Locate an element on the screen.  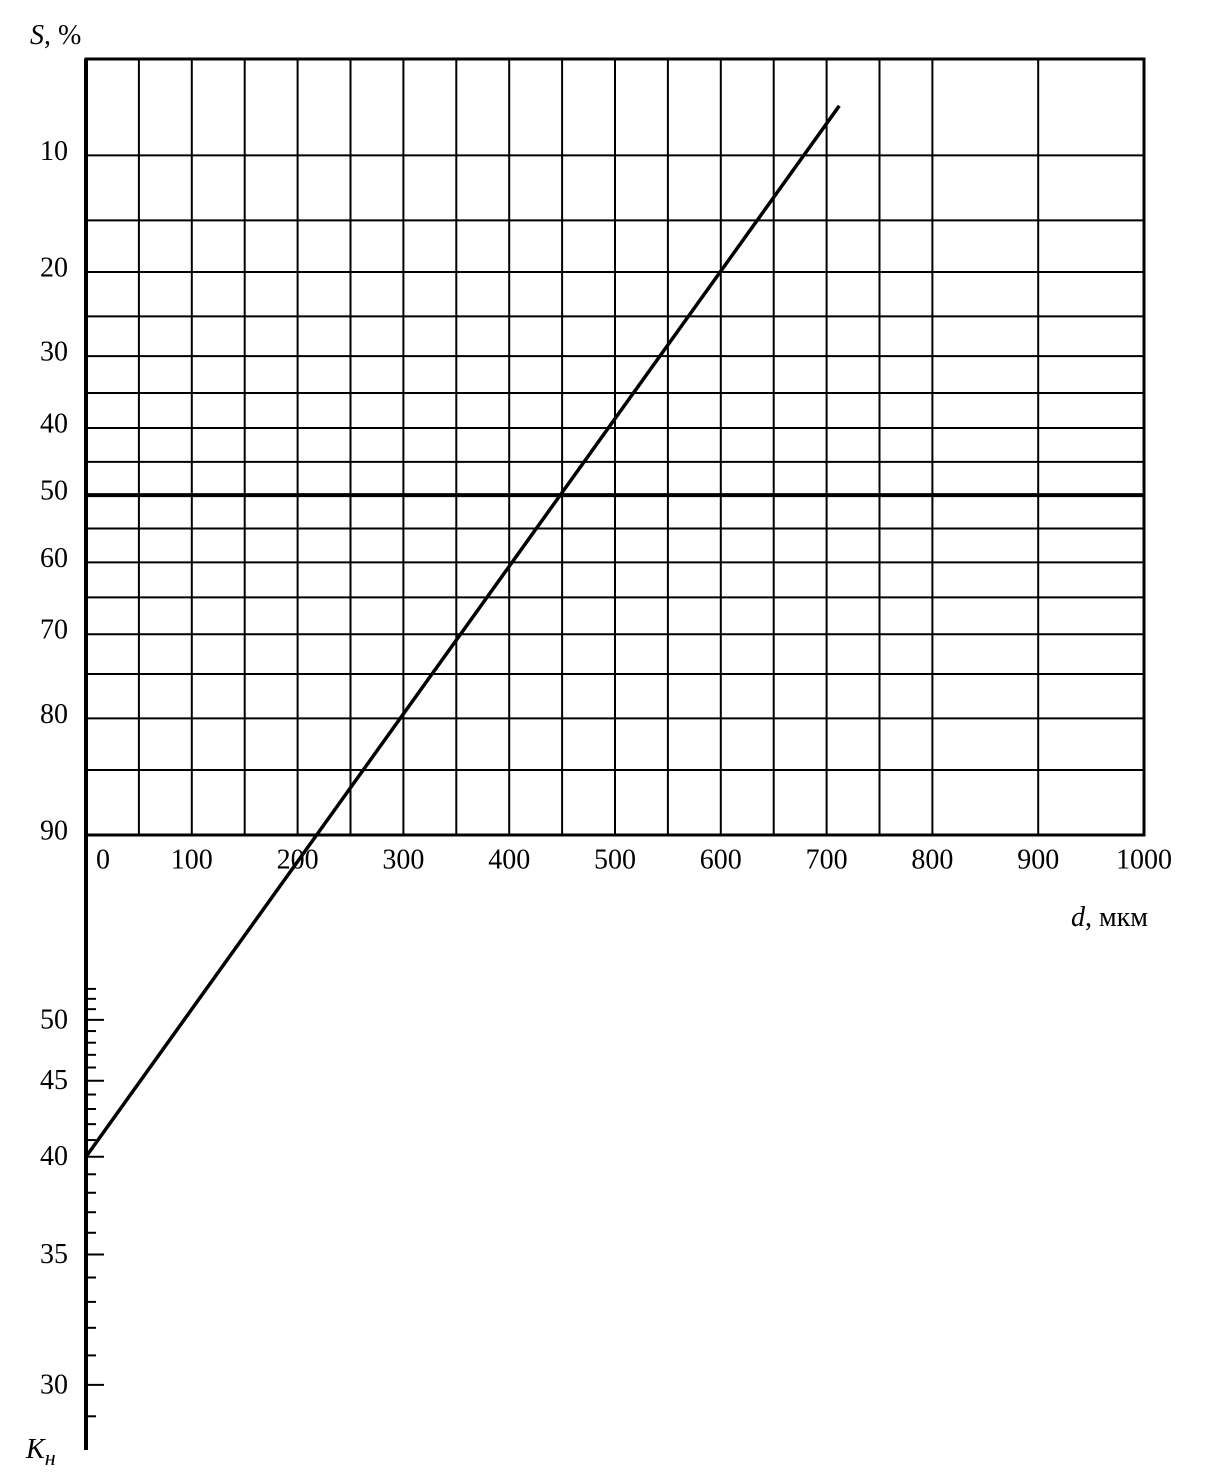
x-tick-label: 0 is located at coordinates (103, 859).